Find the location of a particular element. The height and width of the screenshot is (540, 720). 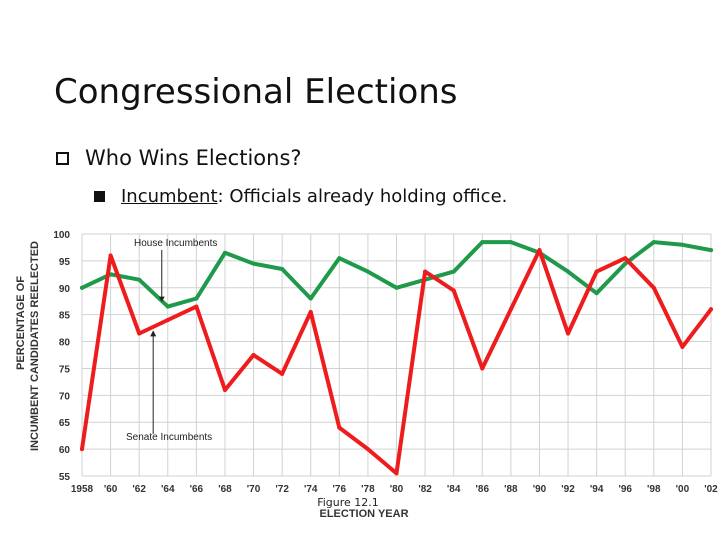

solid-square-bullet-icon is located at coordinates (99, 196).